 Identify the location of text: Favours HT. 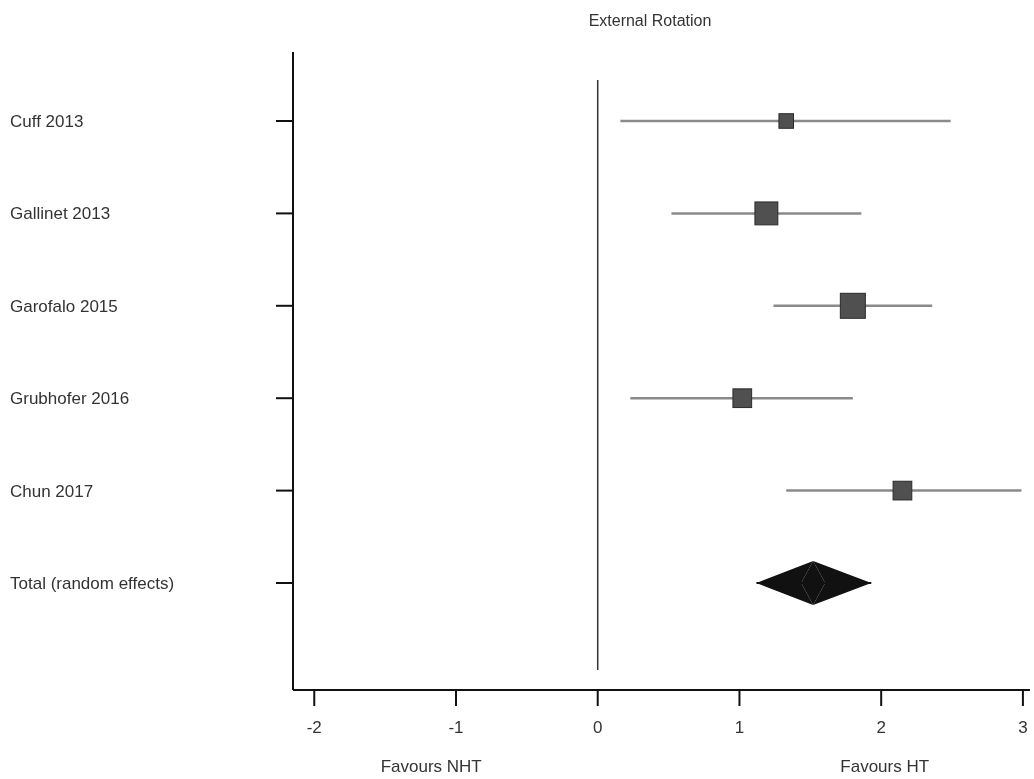
(885, 766).